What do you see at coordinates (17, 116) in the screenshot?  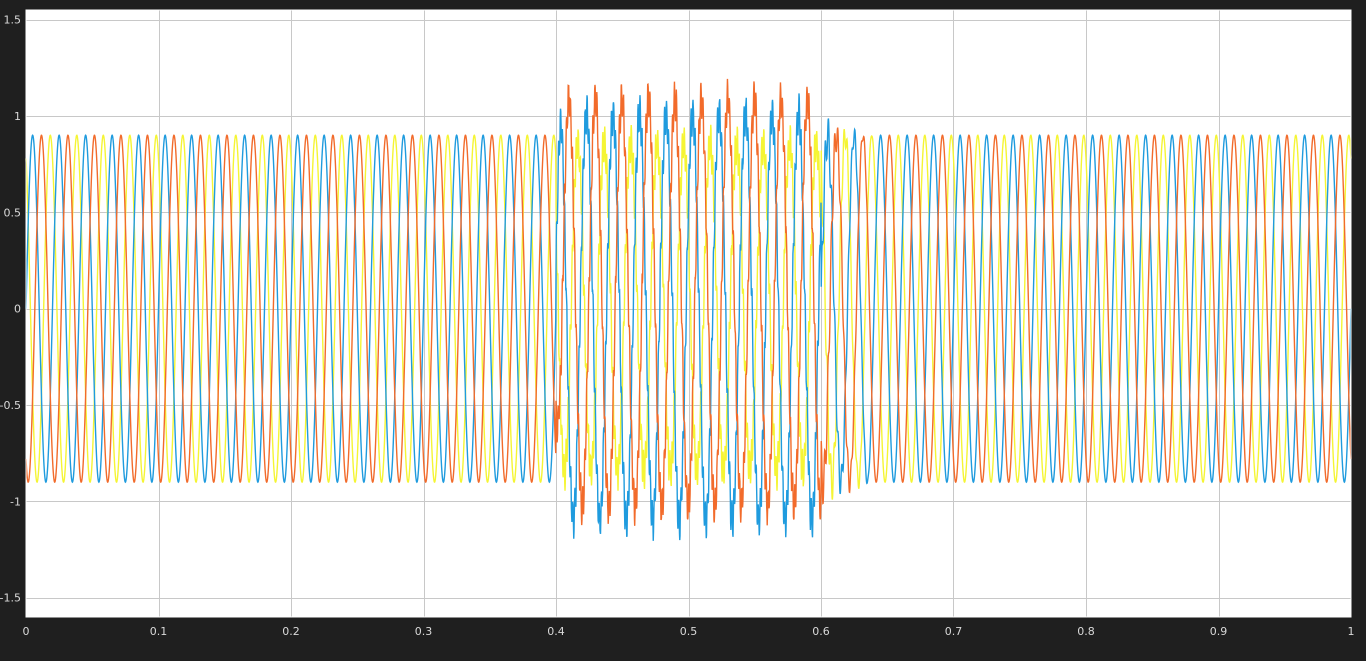 I see `y-tick-label: 1` at bounding box center [17, 116].